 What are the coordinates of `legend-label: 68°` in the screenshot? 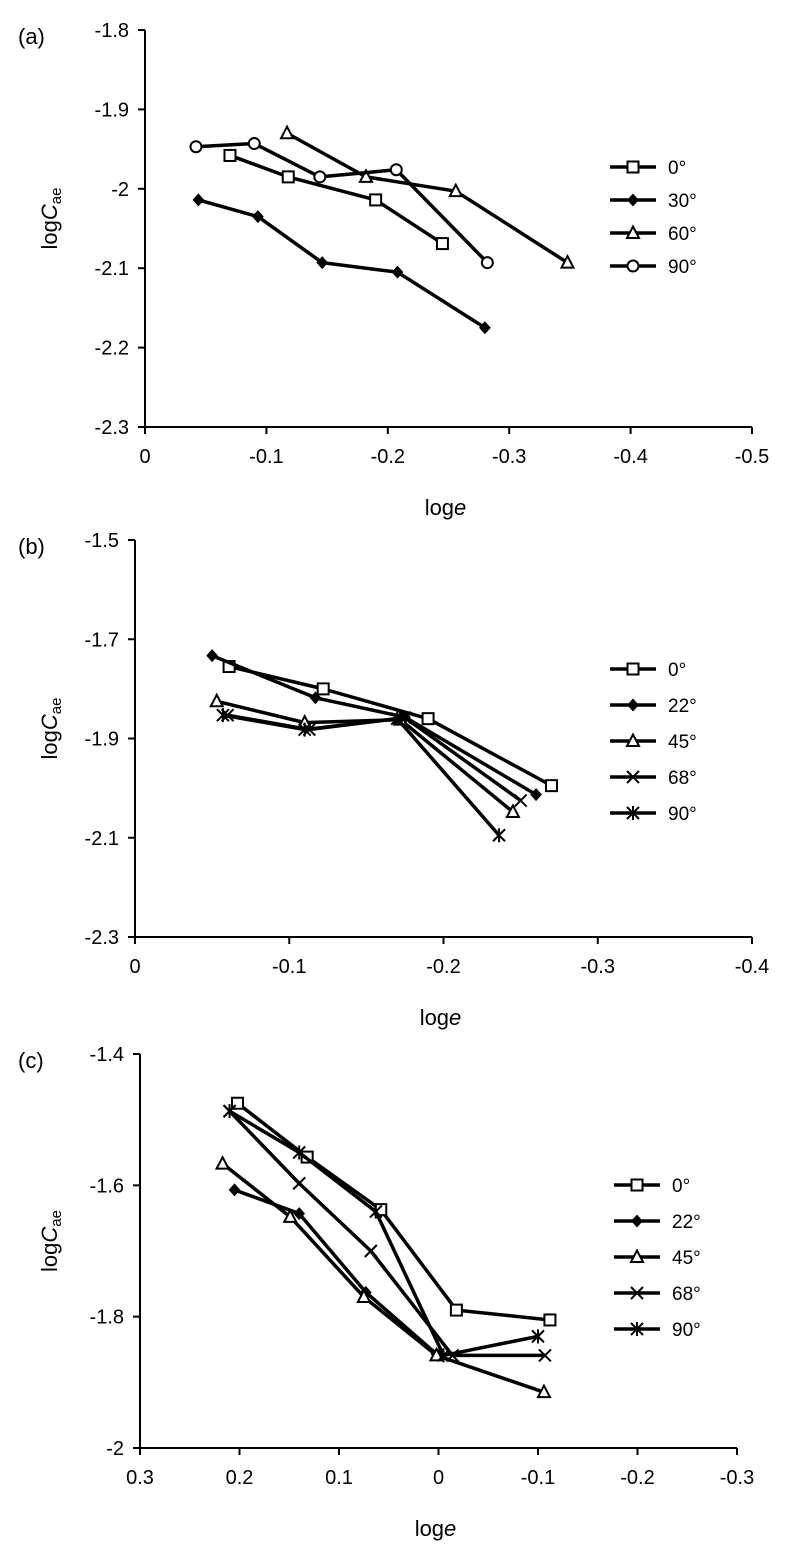 It's located at (682, 778).